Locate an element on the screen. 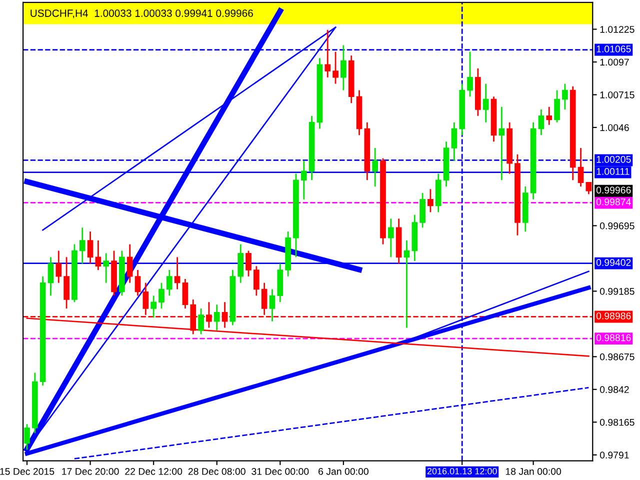 The width and height of the screenshot is (640, 480). x-tick-label: 18 Jan 00:00 is located at coordinates (534, 471).